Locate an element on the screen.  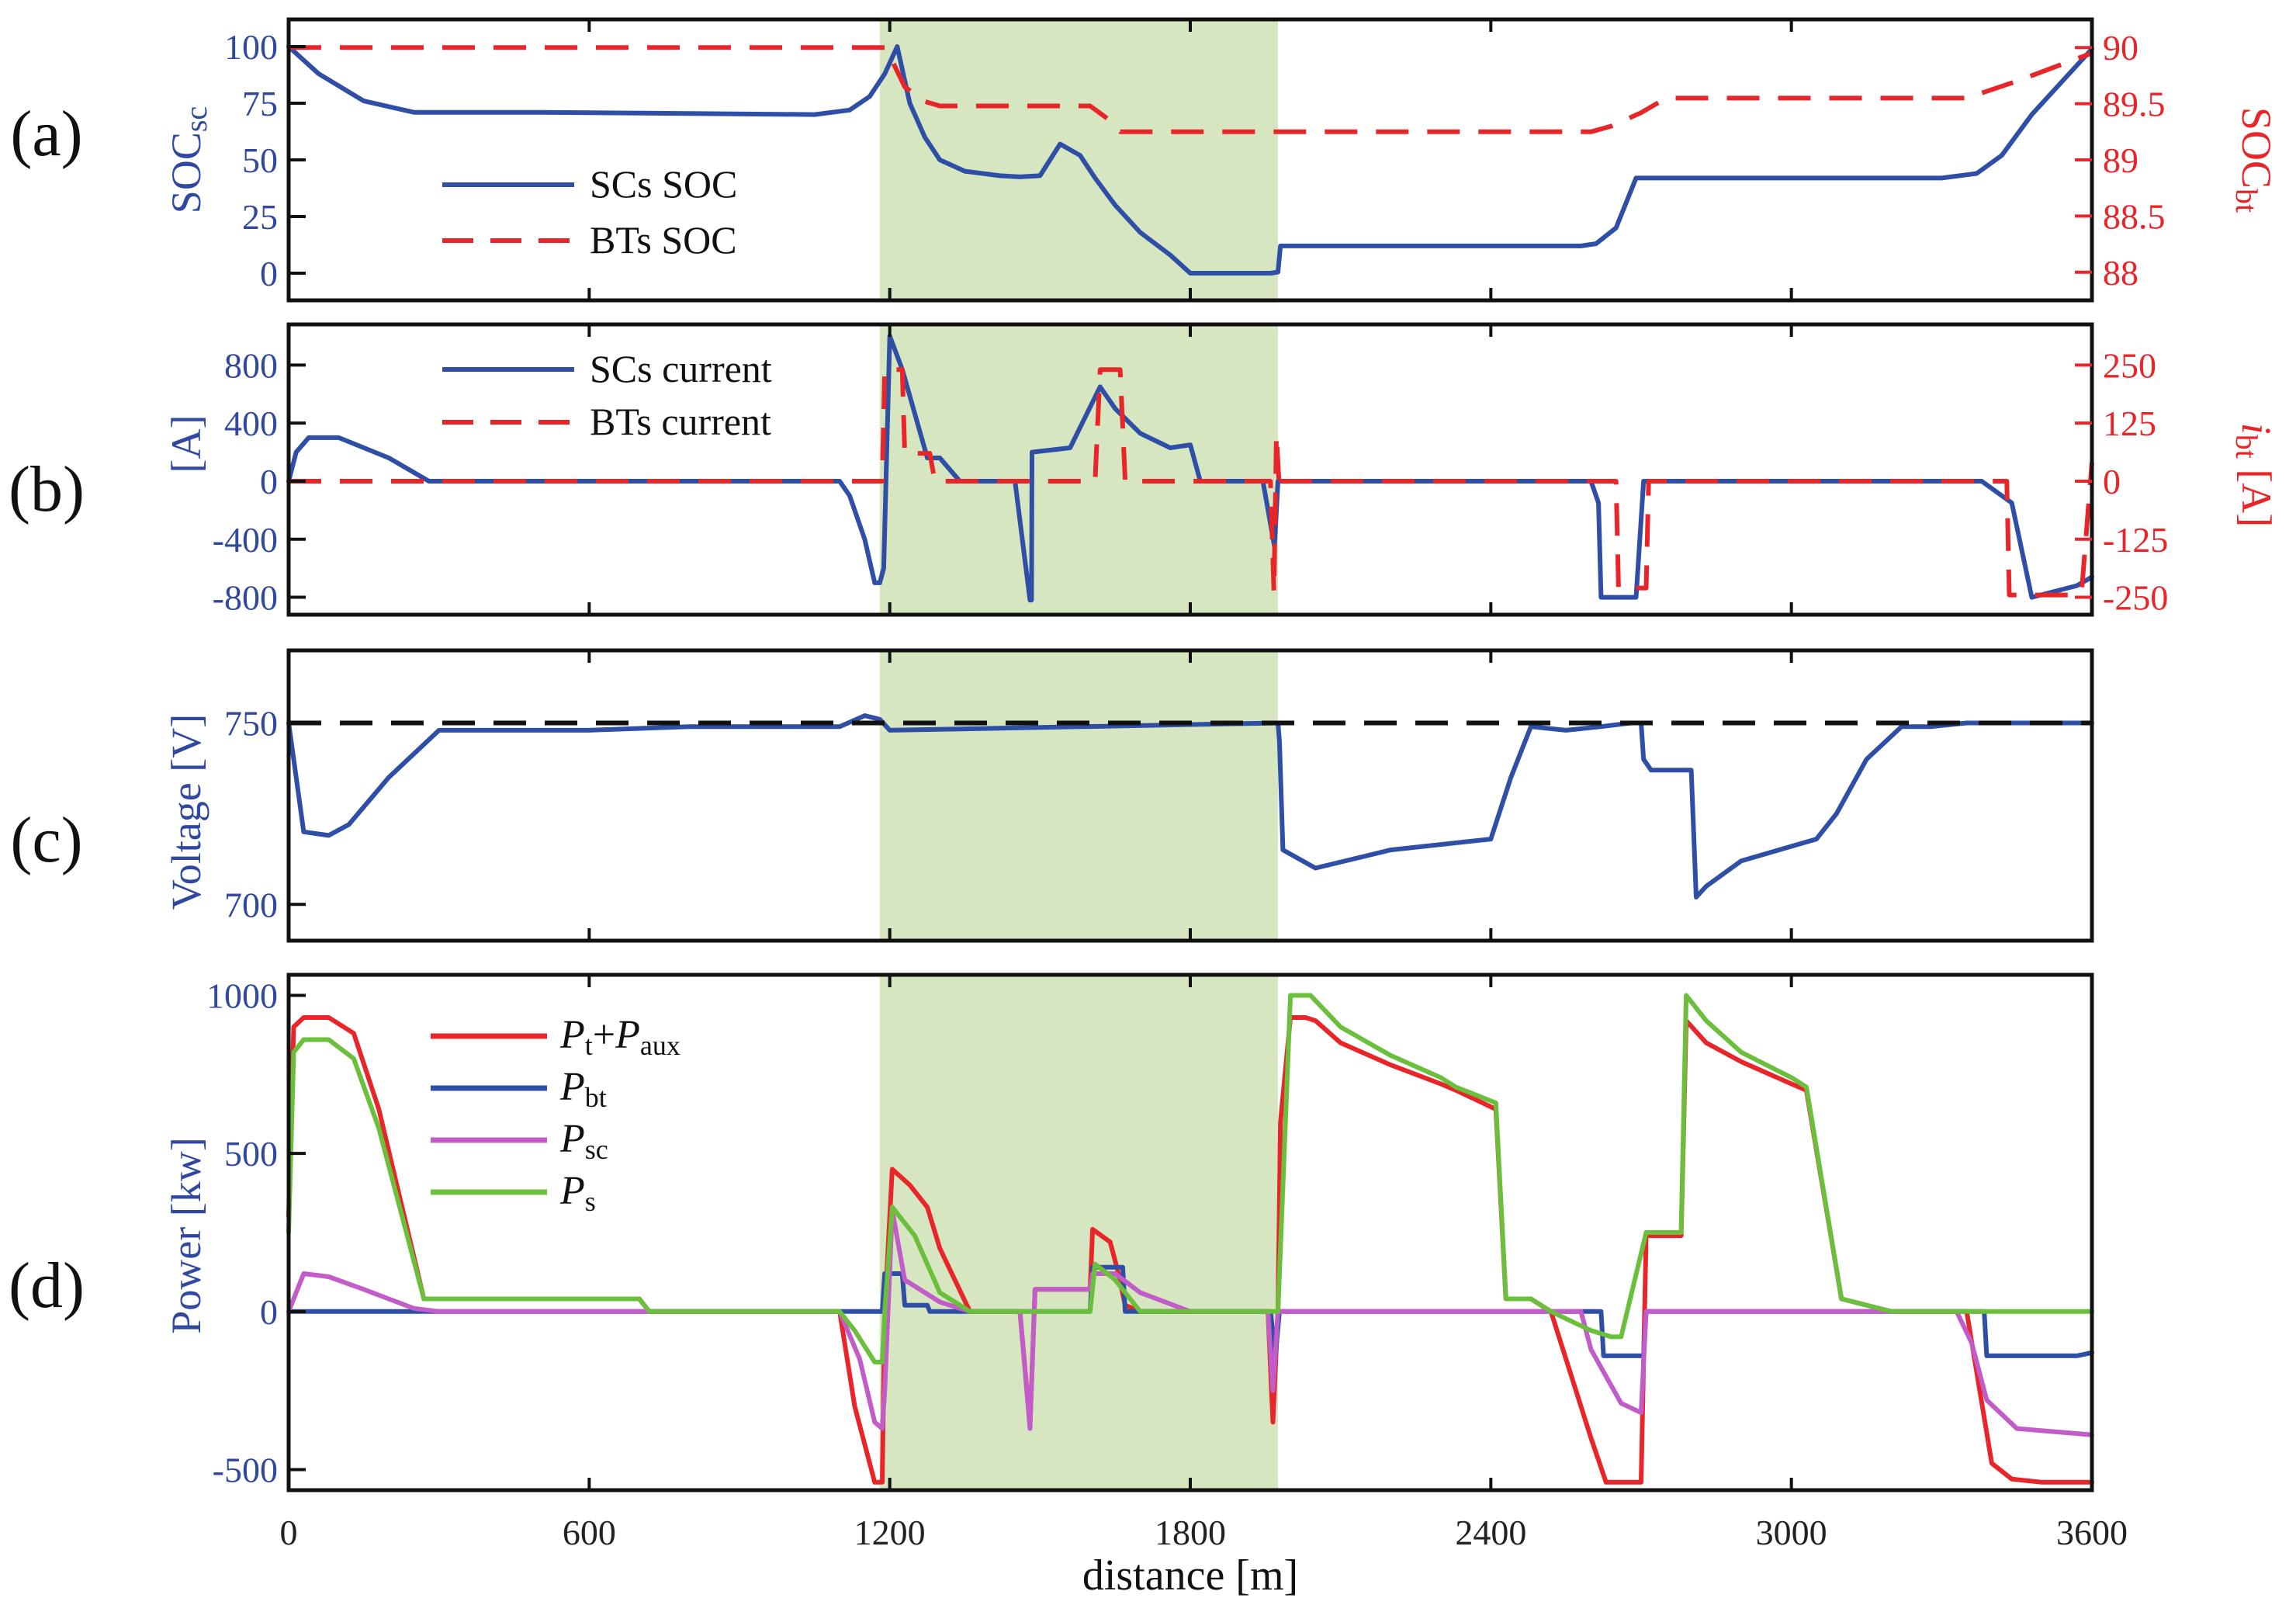
legend-label-ps: Ps is located at coordinates (578, 1193).